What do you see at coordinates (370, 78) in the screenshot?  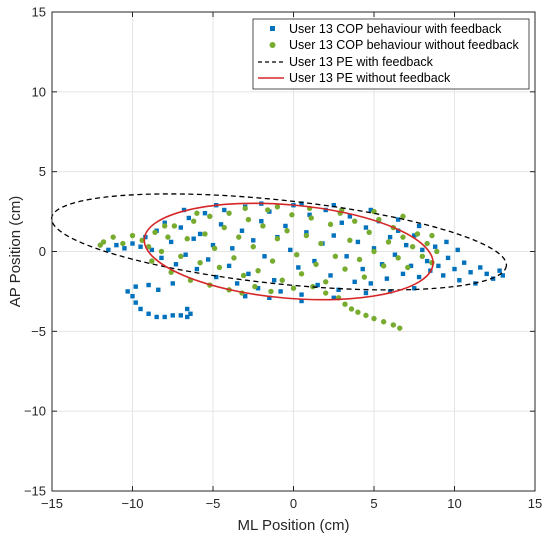 I see `legend-label-pe-without-feedback: User 13 PE without feedback` at bounding box center [370, 78].